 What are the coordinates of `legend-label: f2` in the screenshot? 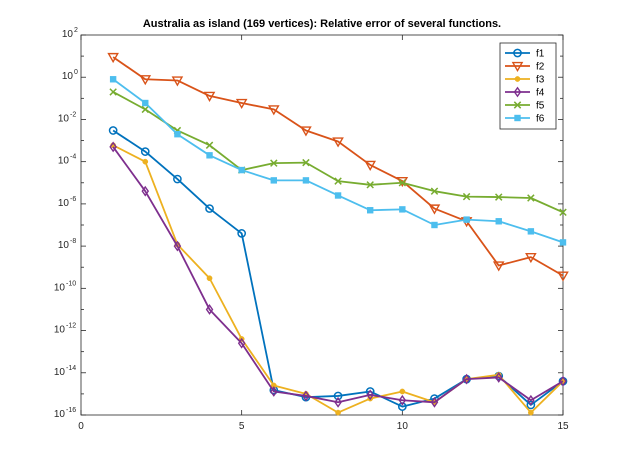 It's located at (540, 67).